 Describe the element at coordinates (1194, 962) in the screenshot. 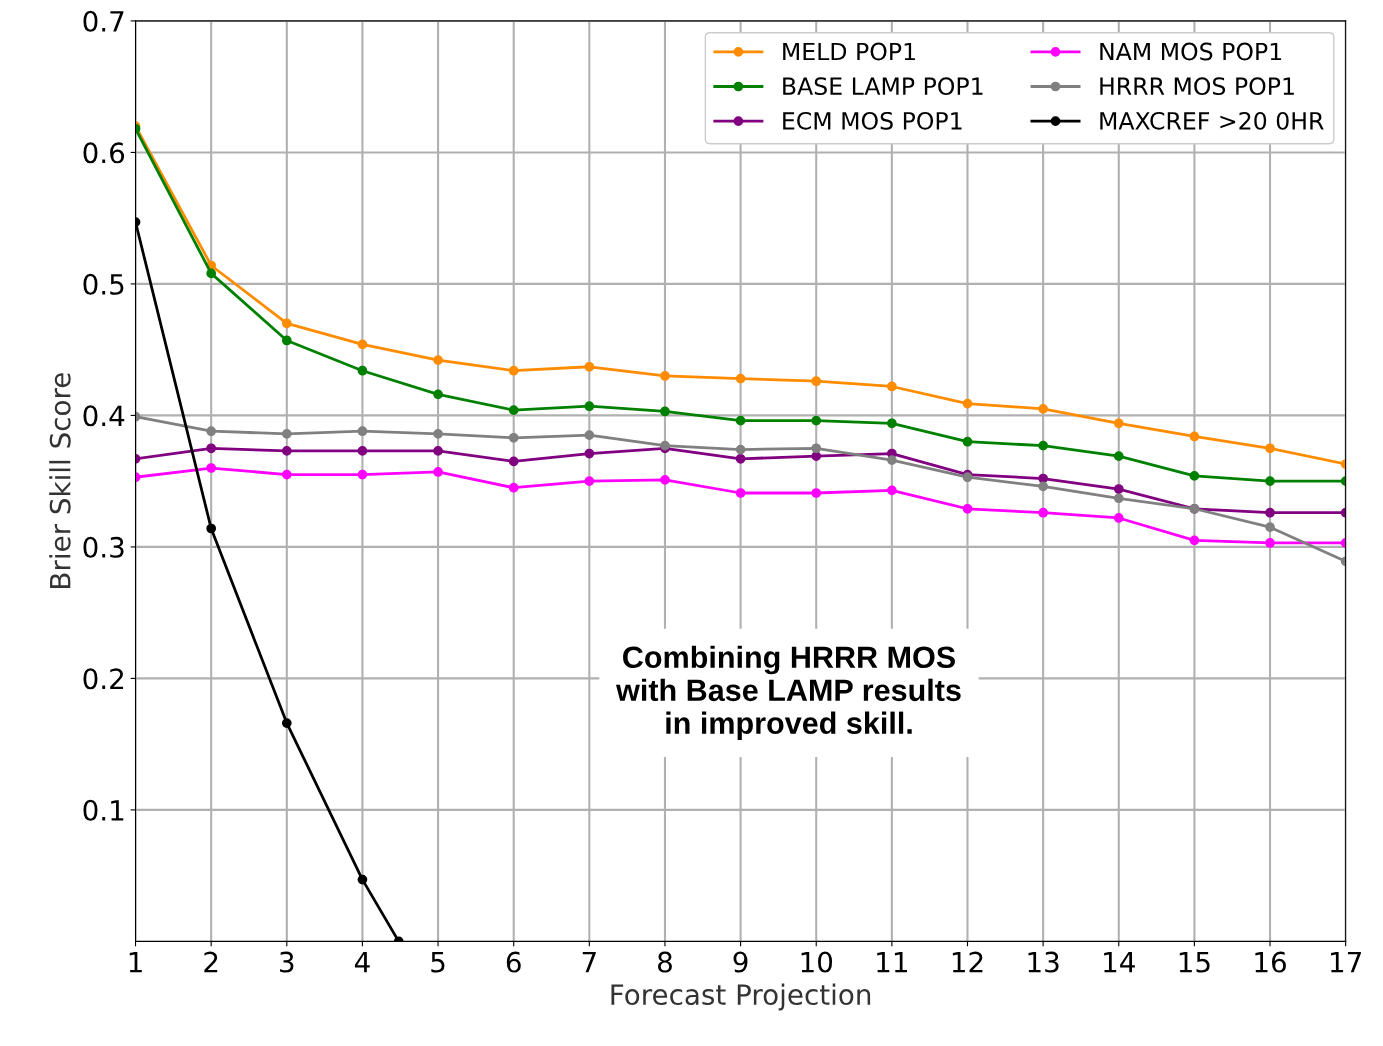

I see `x-tick-label: 15` at that location.